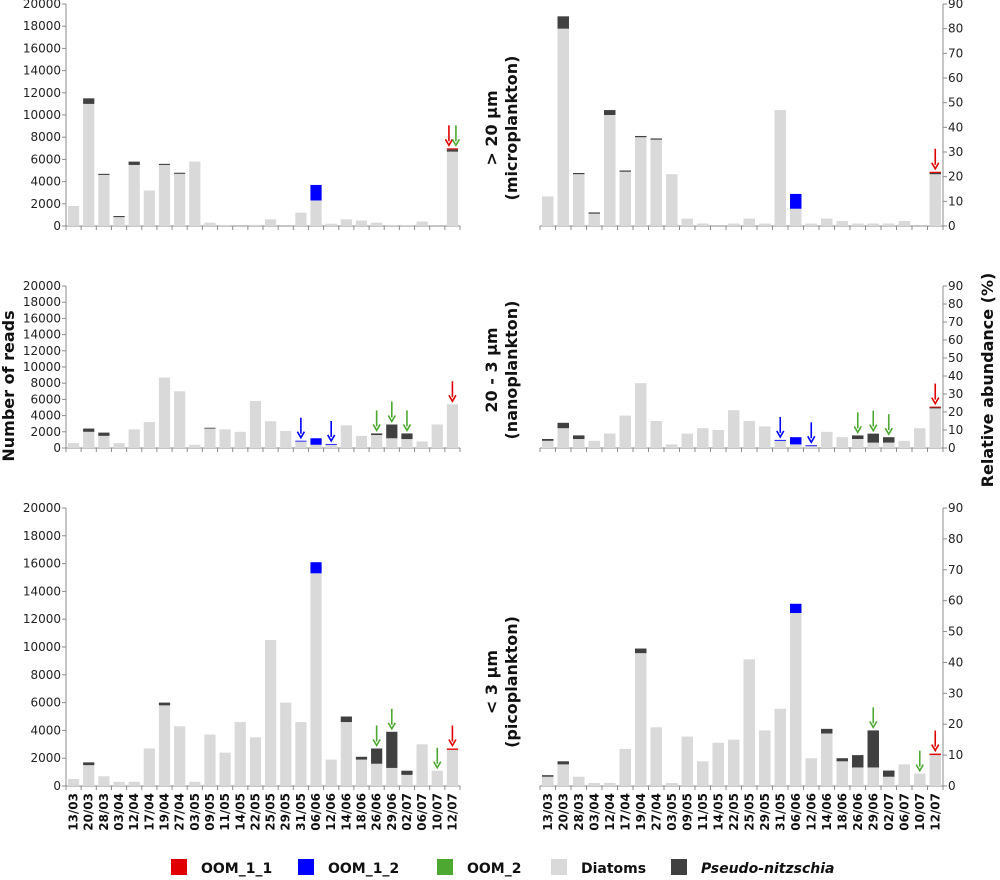 The width and height of the screenshot is (1000, 880). What do you see at coordinates (703, 812) in the screenshot?
I see `x-tick-label: 11/05` at bounding box center [703, 812].